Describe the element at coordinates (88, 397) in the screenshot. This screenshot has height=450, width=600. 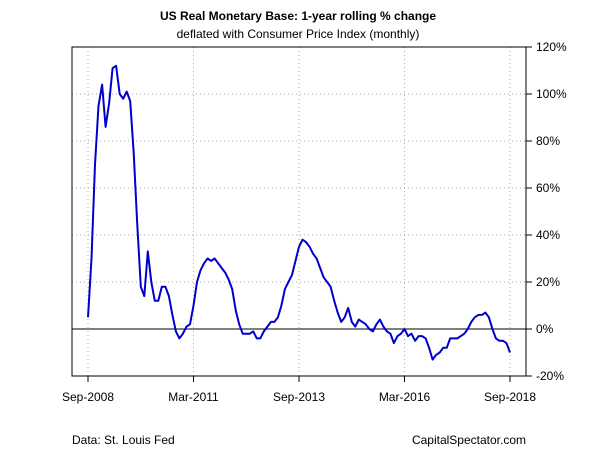
I see `x-tick-label: Sep-2008` at that location.